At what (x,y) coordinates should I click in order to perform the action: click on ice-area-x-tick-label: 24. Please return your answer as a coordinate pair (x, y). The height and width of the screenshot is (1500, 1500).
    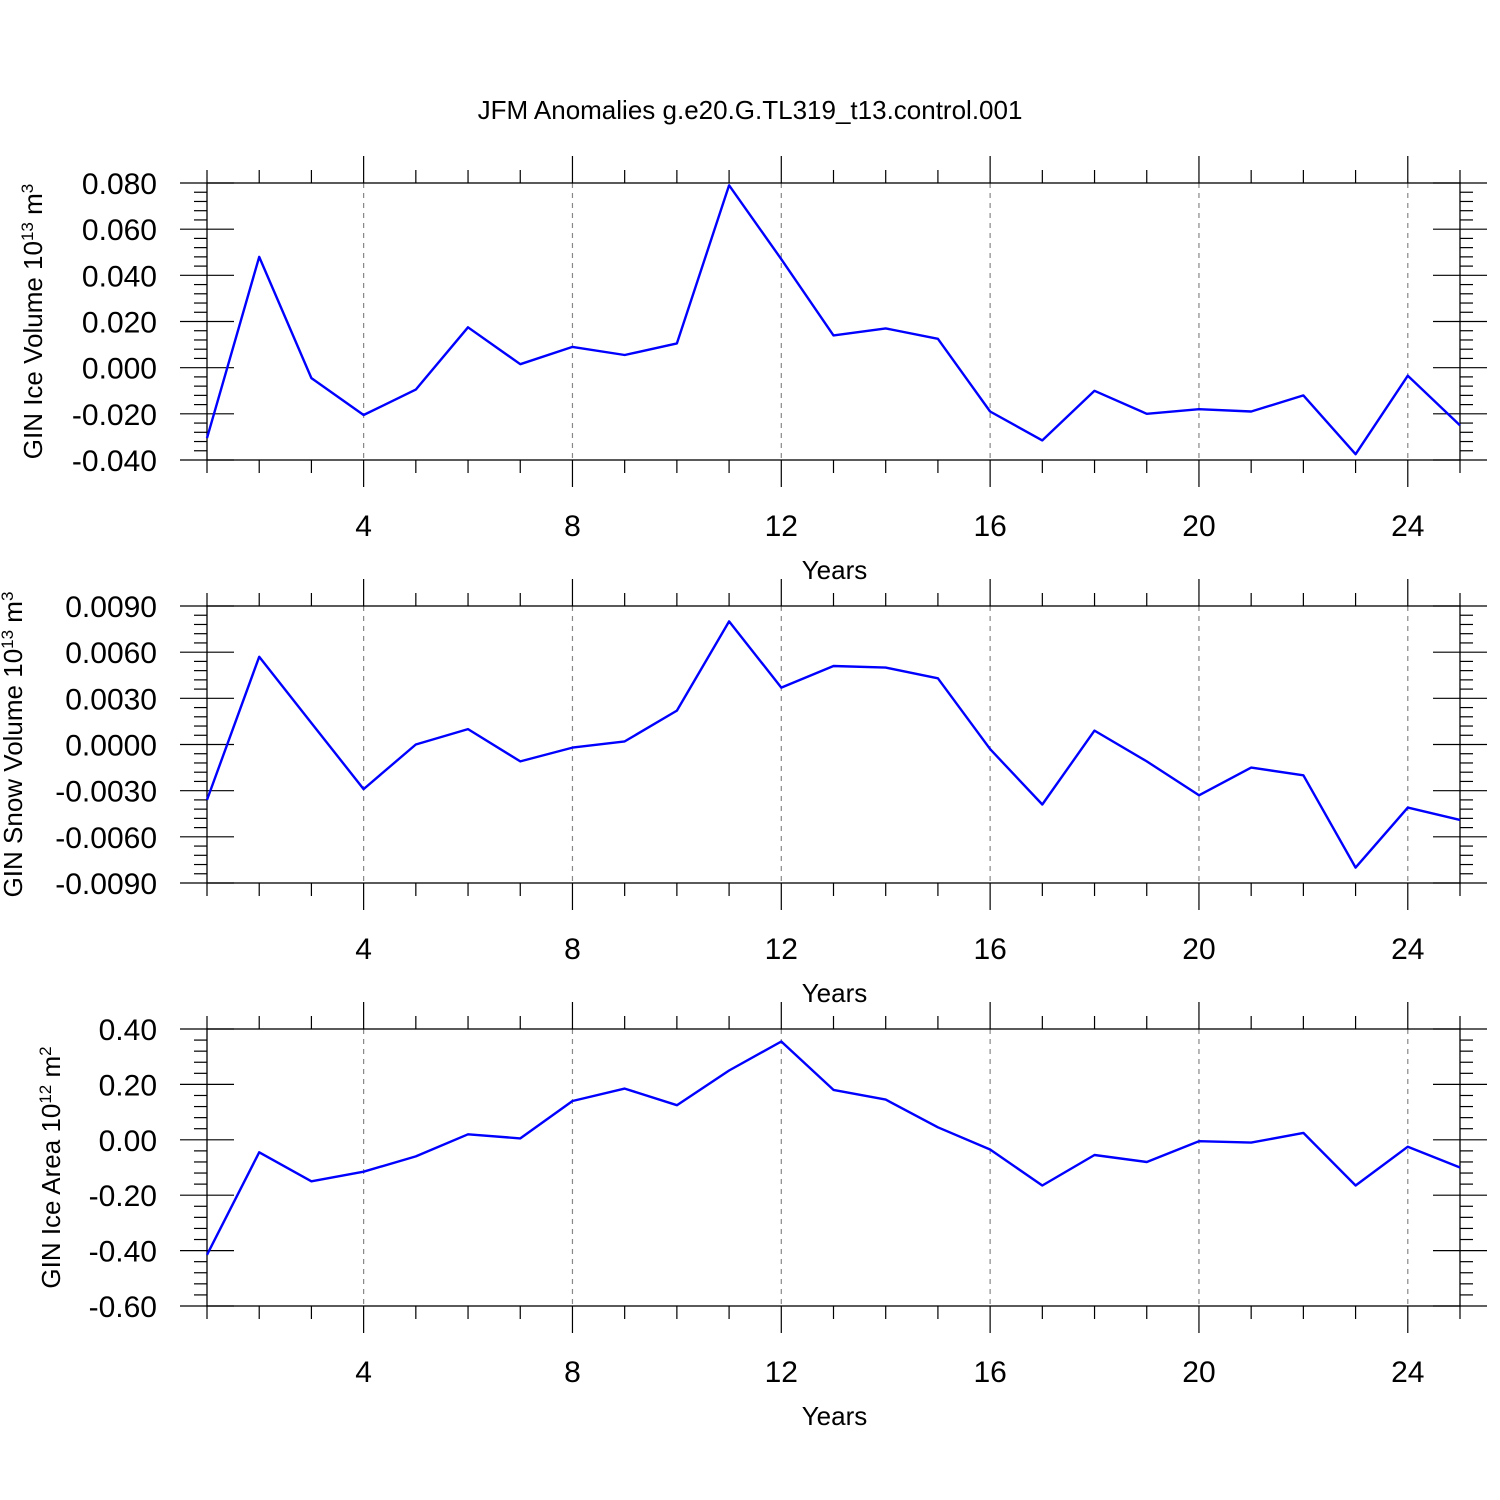
    Looking at the image, I should click on (1407, 1372).